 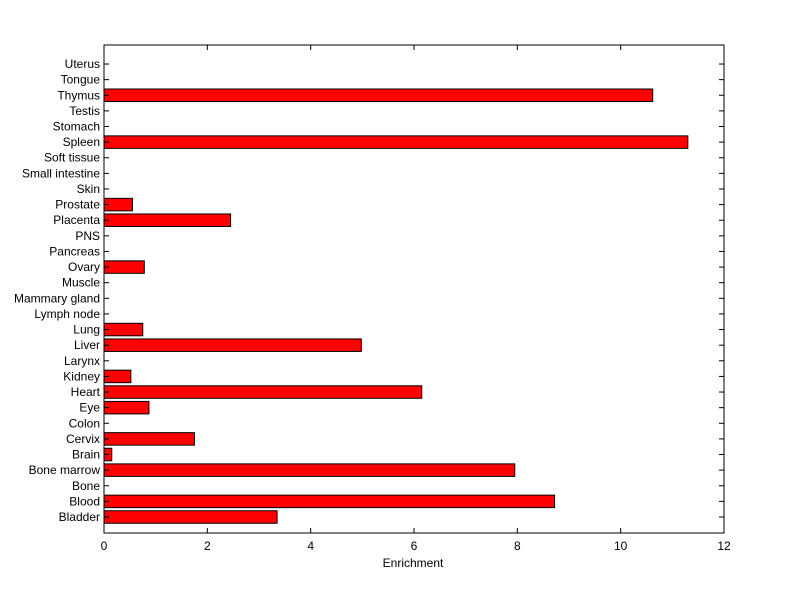 What do you see at coordinates (232, 345) in the screenshot?
I see `bar-liver` at bounding box center [232, 345].